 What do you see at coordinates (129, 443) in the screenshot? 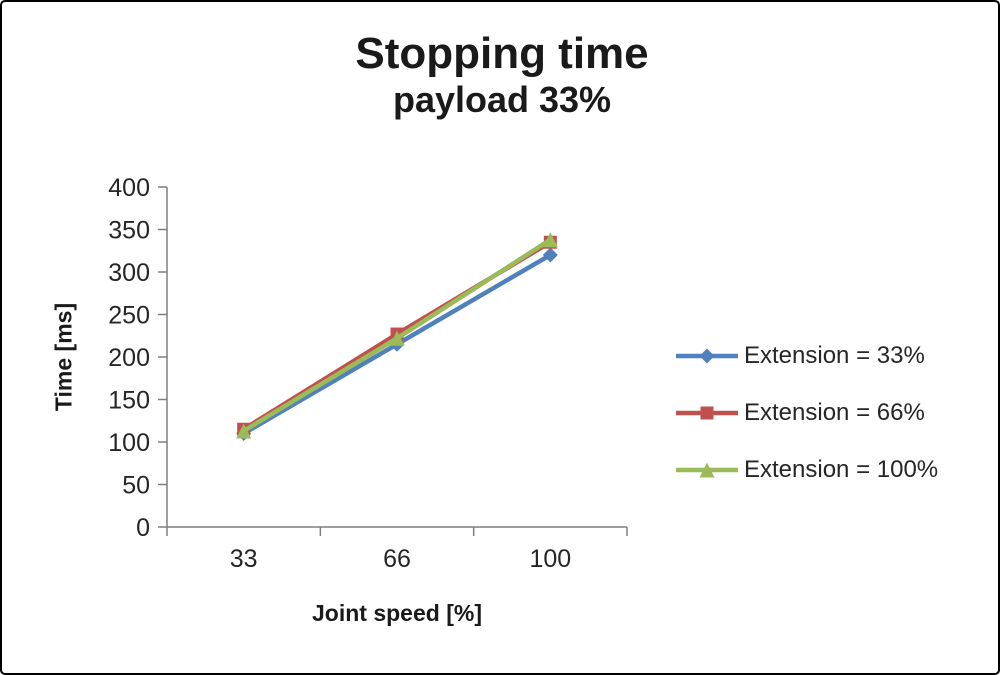
I see `y-tick-label: 100` at bounding box center [129, 443].